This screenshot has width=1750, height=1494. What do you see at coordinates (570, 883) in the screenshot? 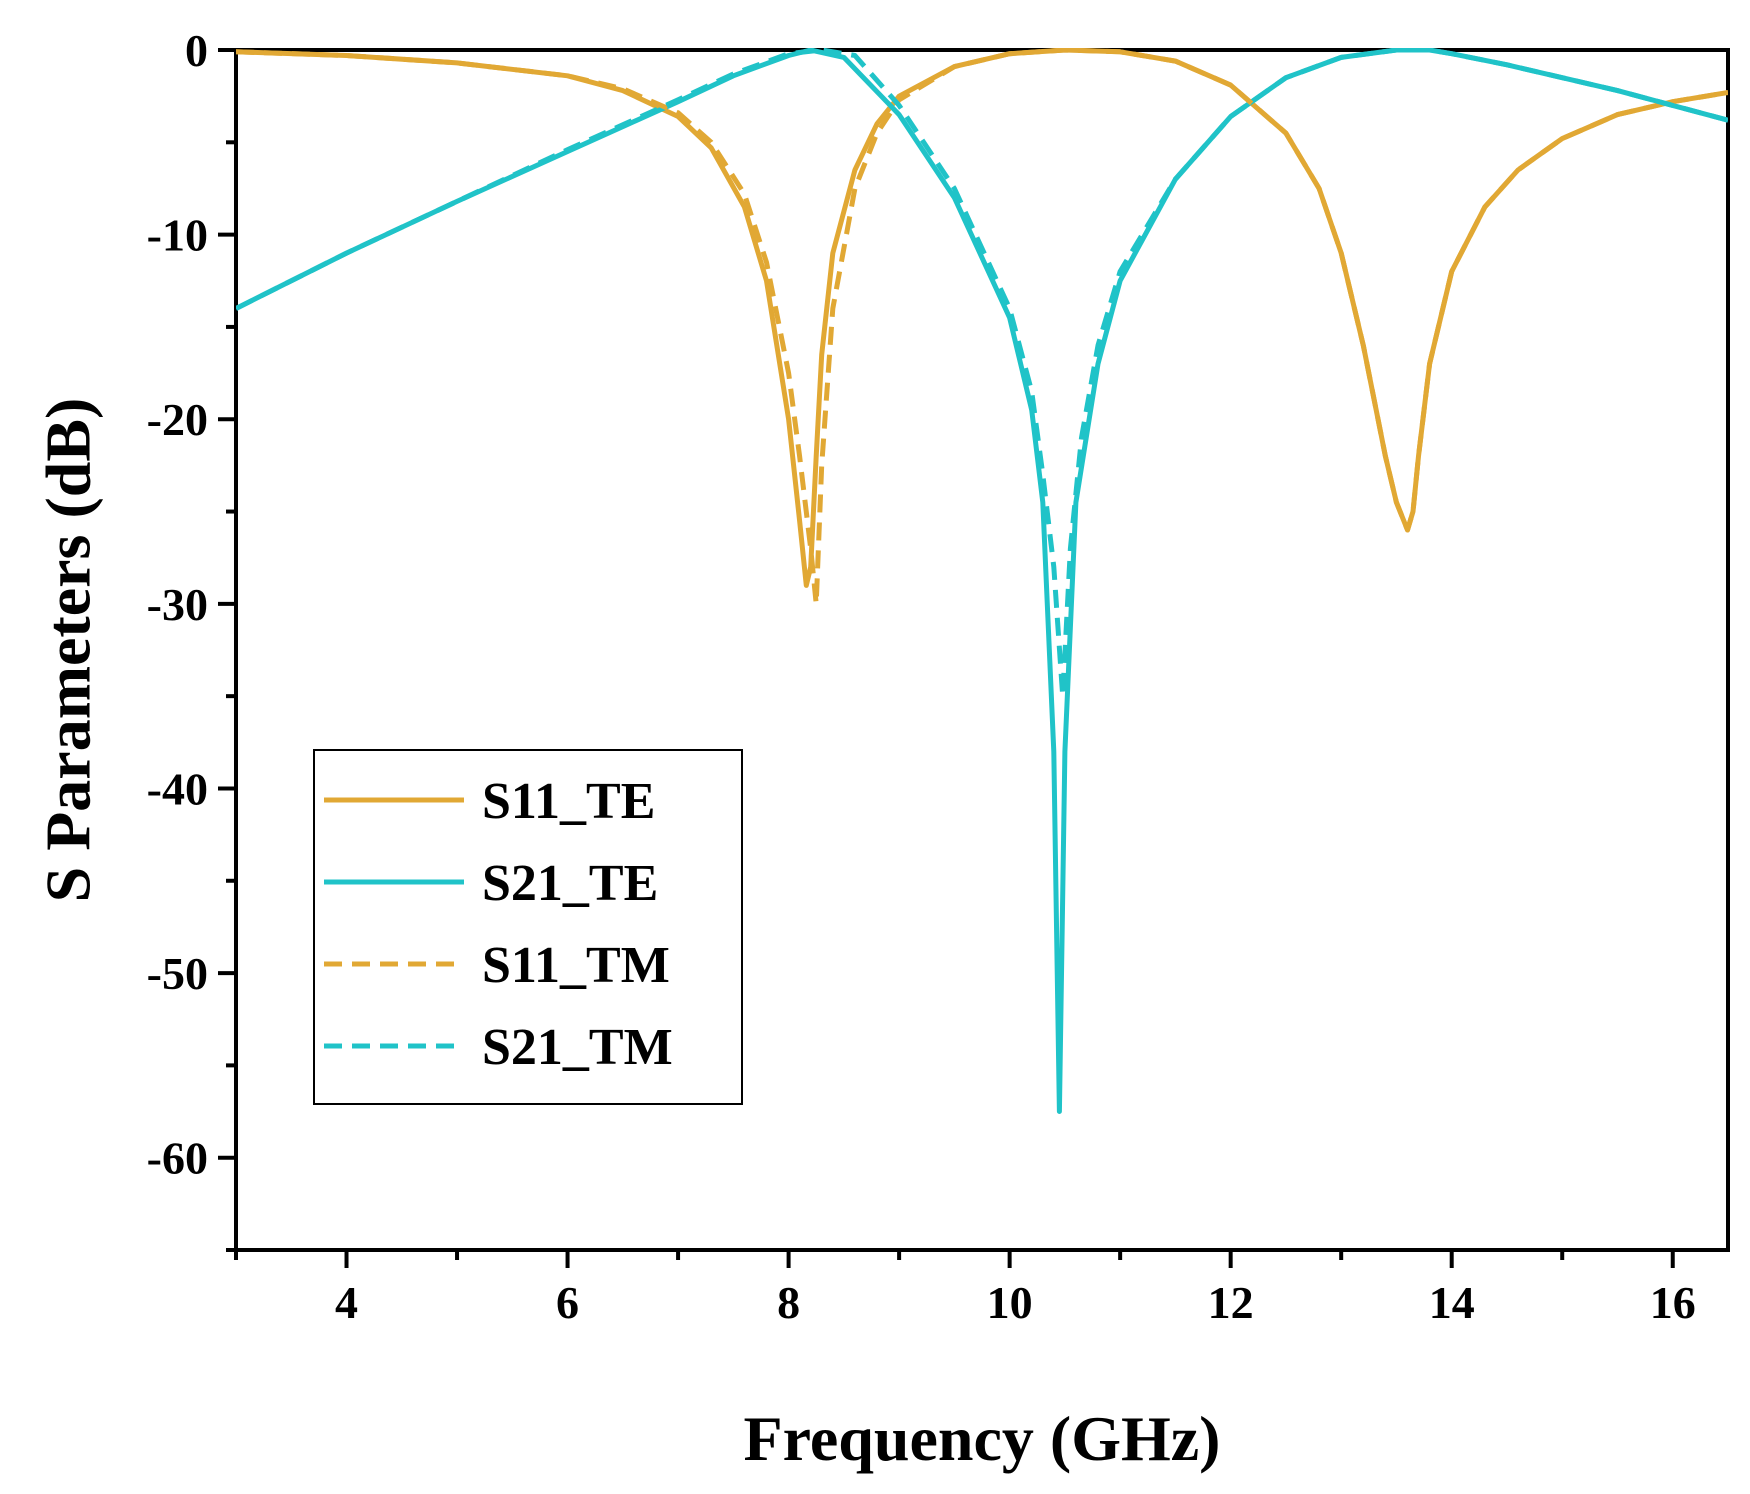
I see `legend-label: S21_TE` at bounding box center [570, 883].